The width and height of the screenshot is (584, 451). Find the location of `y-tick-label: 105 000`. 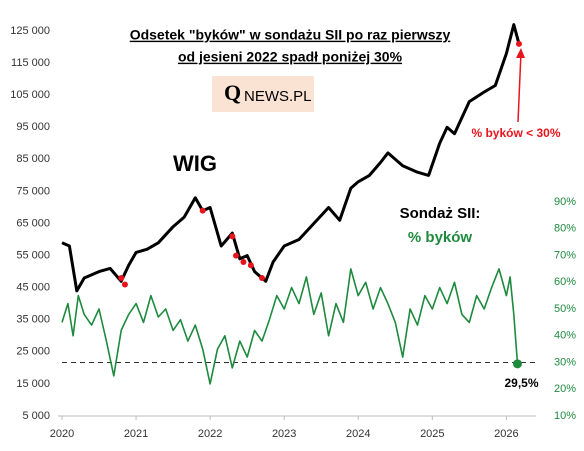

y-tick-label: 105 000 is located at coordinates (30, 95).